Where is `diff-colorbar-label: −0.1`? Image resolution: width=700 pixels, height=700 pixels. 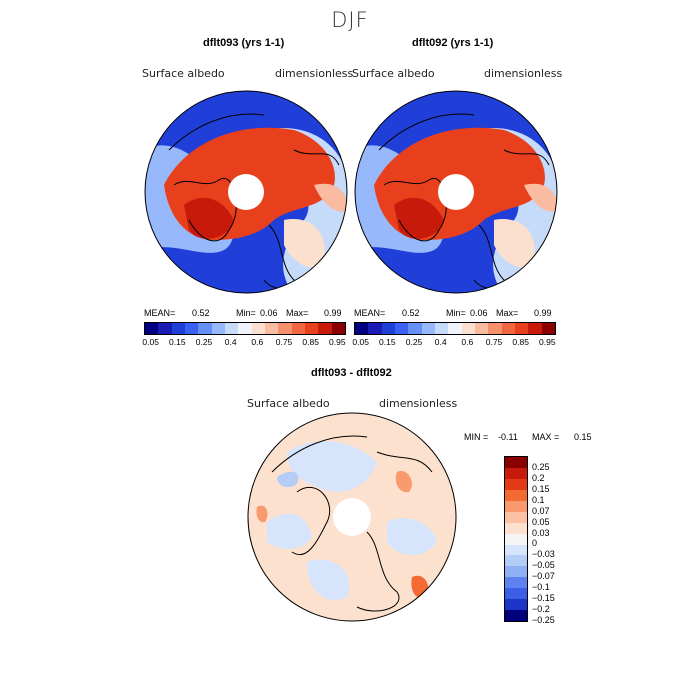 diff-colorbar-label: −0.1 is located at coordinates (541, 587).